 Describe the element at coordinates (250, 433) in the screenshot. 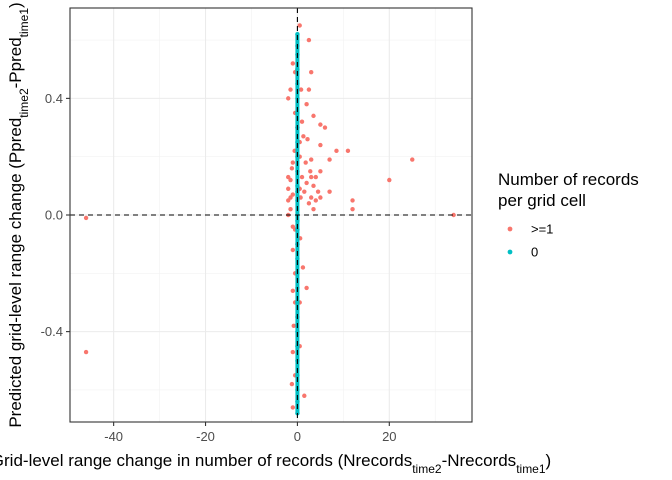

I see `x-axis-ticks: -40 -20 0 20` at that location.